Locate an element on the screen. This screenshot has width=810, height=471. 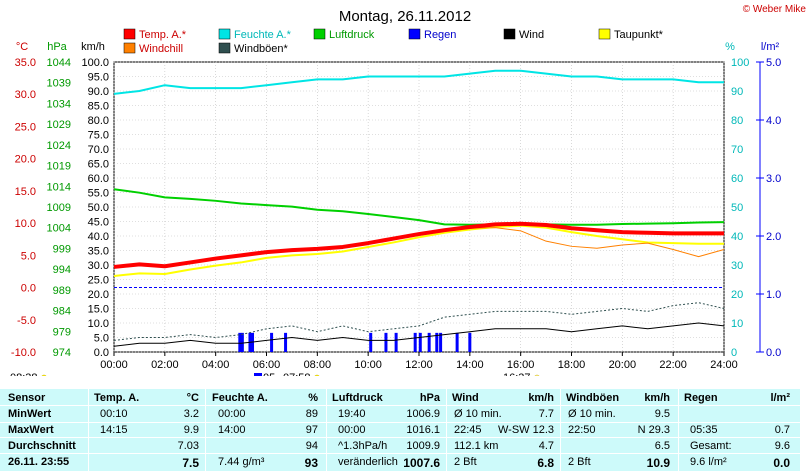
header-humidity: Feuchte A. is located at coordinates (240, 398).